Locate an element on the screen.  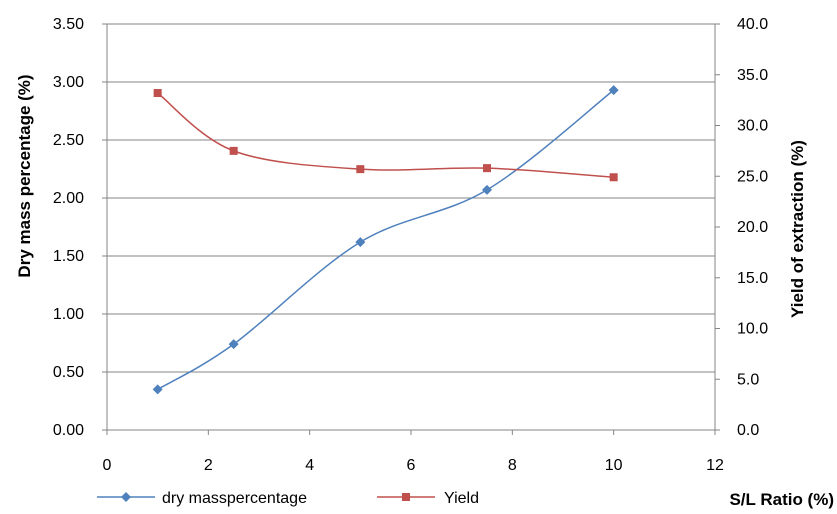
y-left-tick-label: 3.00 is located at coordinates (68, 82).